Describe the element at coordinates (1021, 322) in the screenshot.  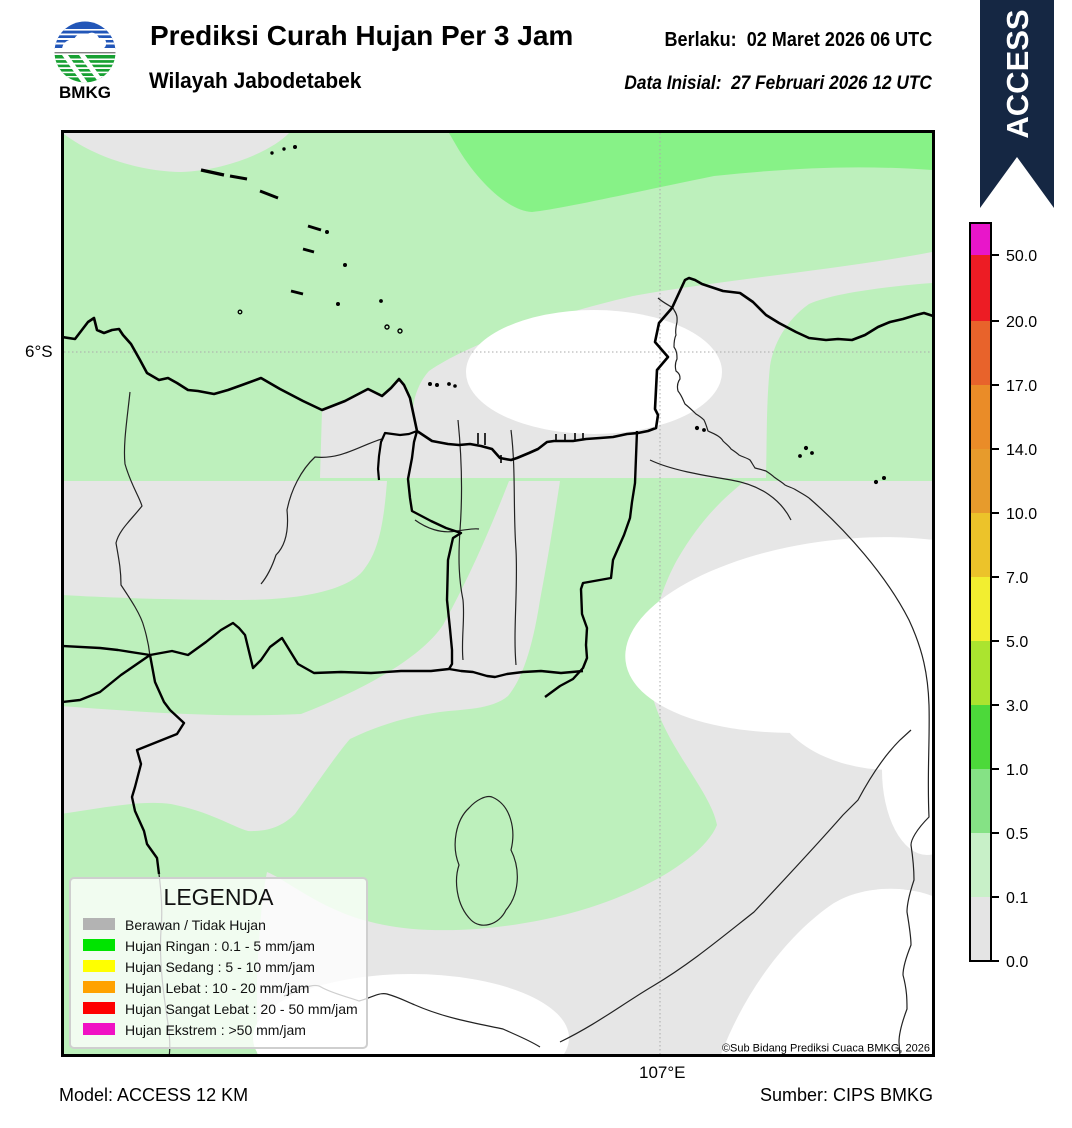
I see `svg-text: 20.0` at that location.